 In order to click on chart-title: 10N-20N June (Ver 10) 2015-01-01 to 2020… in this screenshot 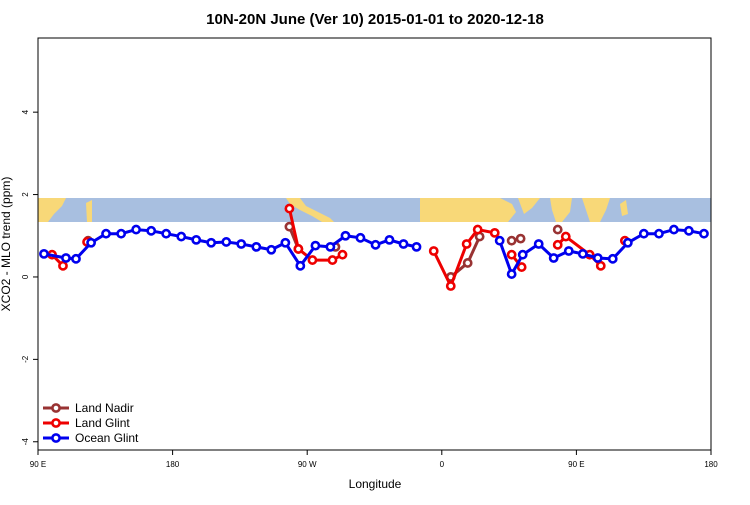, I will do `click(375, 19)`.